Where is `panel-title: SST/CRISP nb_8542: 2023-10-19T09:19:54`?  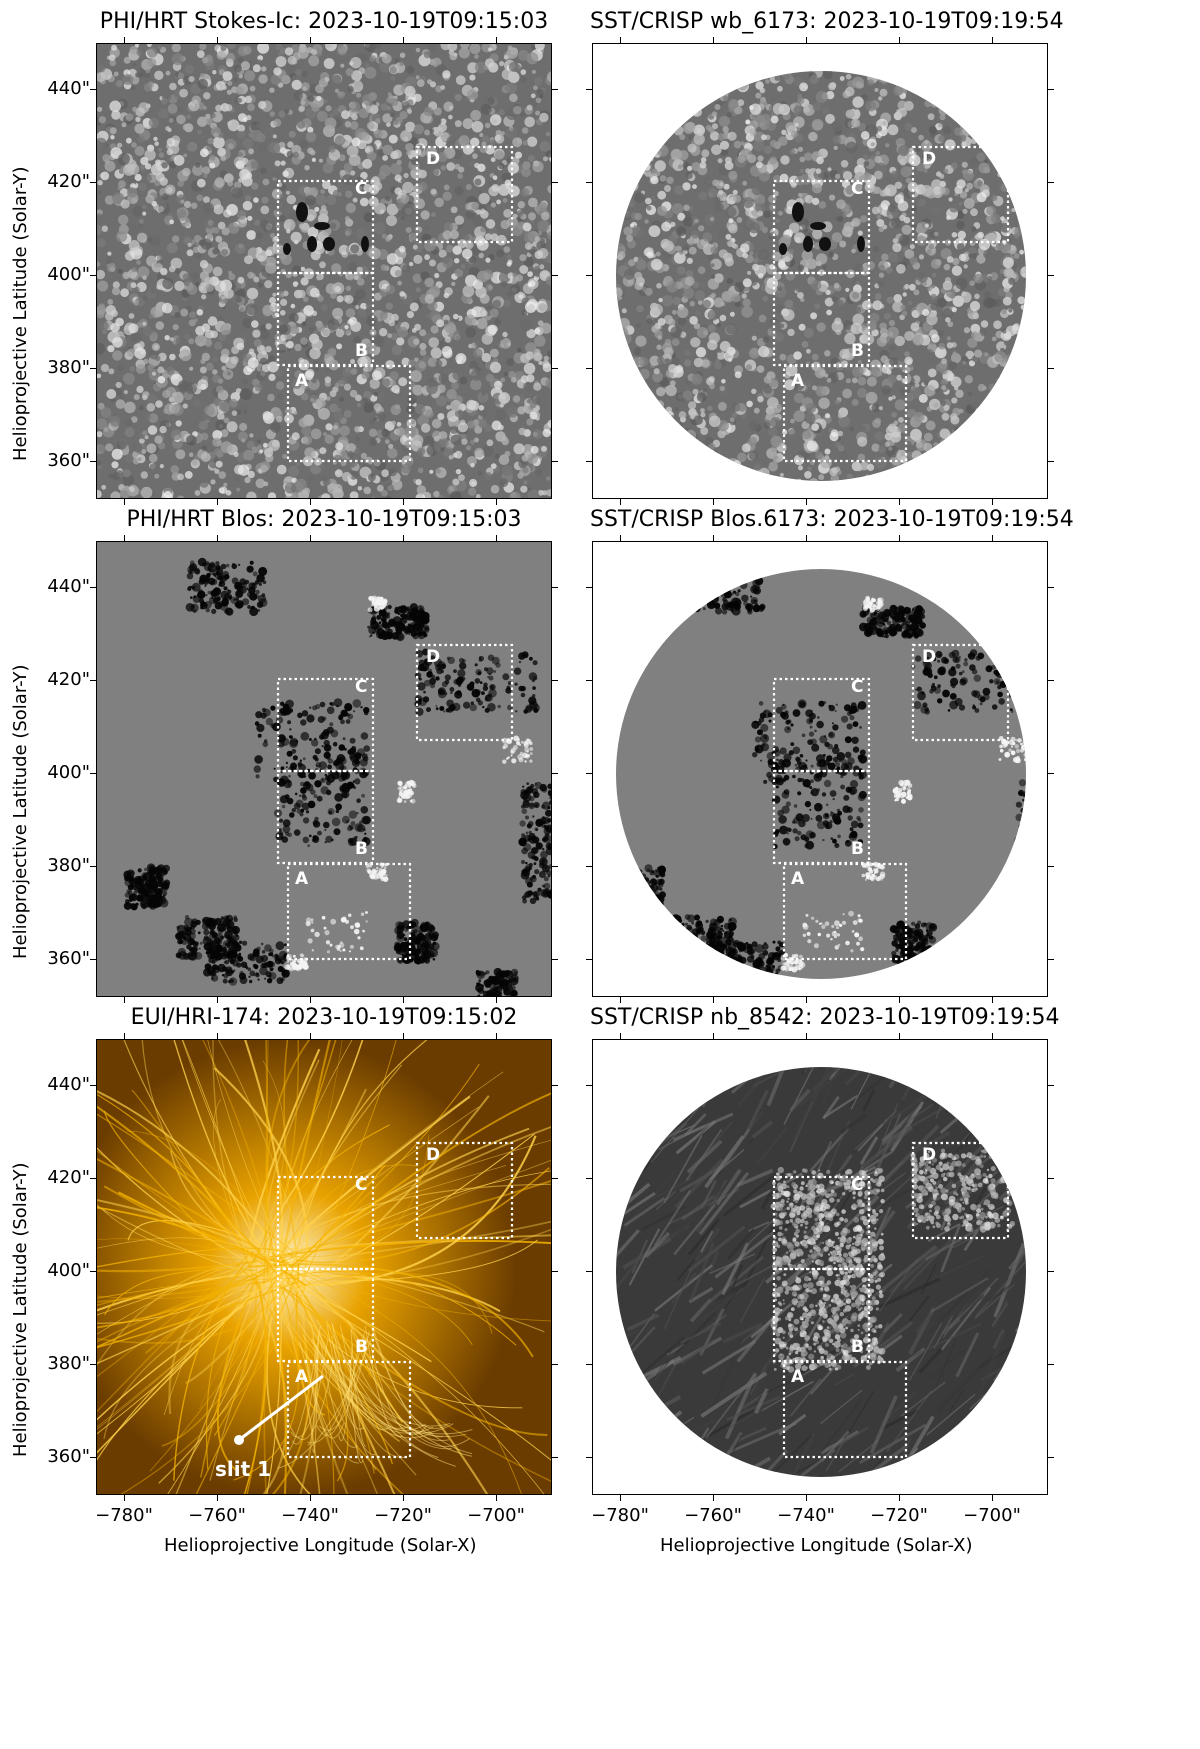 panel-title: SST/CRISP nb_8542: 2023-10-19T09:19:54 is located at coordinates (820, 1017).